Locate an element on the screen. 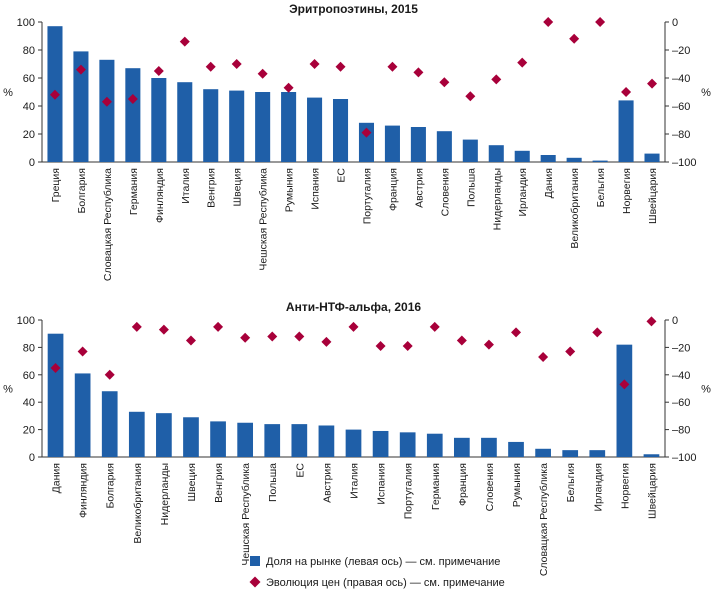  right-tick-label: –60 is located at coordinates (681, 107).